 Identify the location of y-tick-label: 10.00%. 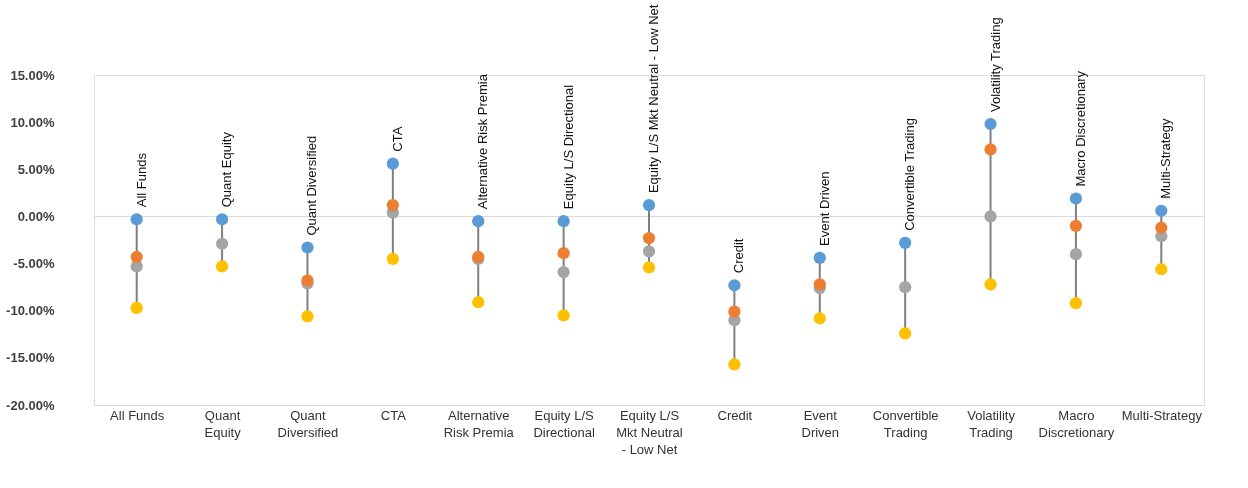
(32, 122).